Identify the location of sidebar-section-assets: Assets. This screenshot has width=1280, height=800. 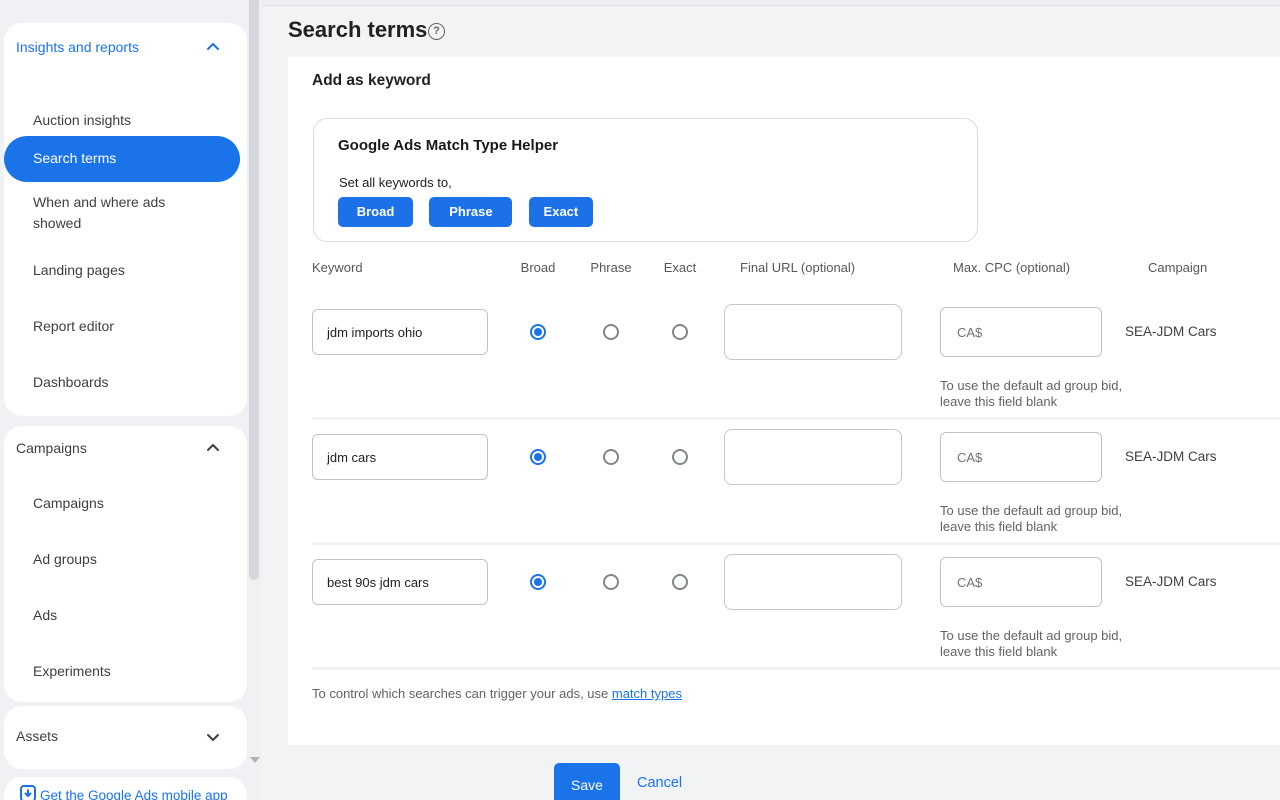
(125, 737).